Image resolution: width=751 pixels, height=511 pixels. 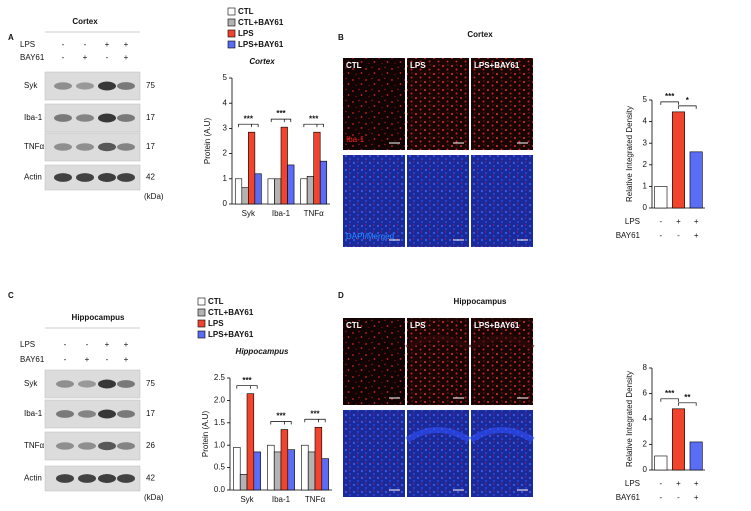 What do you see at coordinates (150, 383) in the screenshot?
I see `blot-mw: 75` at bounding box center [150, 383].